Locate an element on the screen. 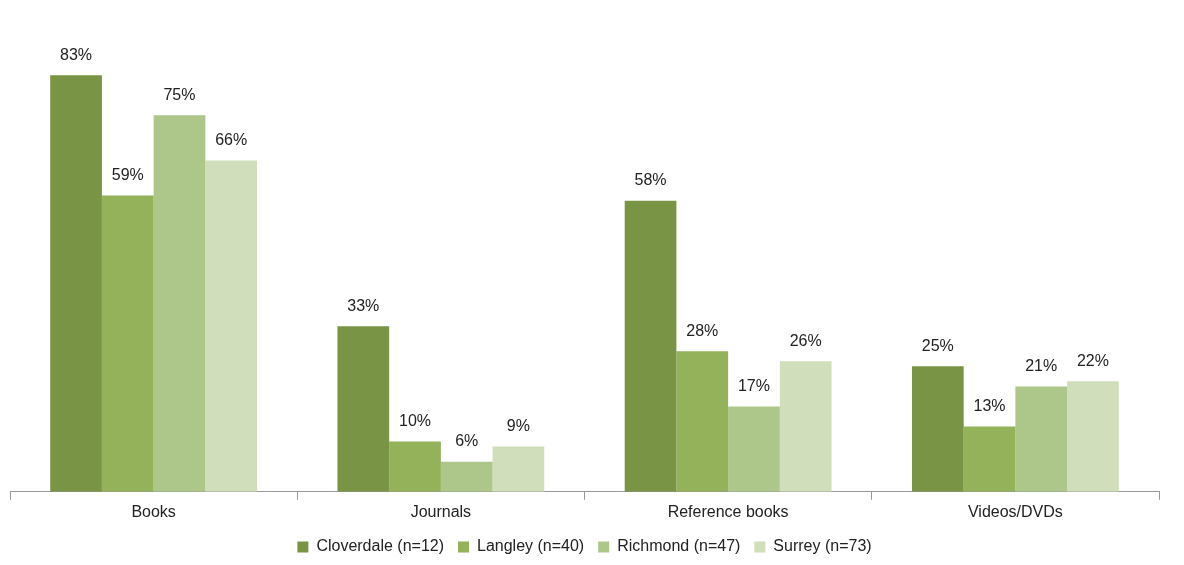  data-label: 83% is located at coordinates (76, 54).